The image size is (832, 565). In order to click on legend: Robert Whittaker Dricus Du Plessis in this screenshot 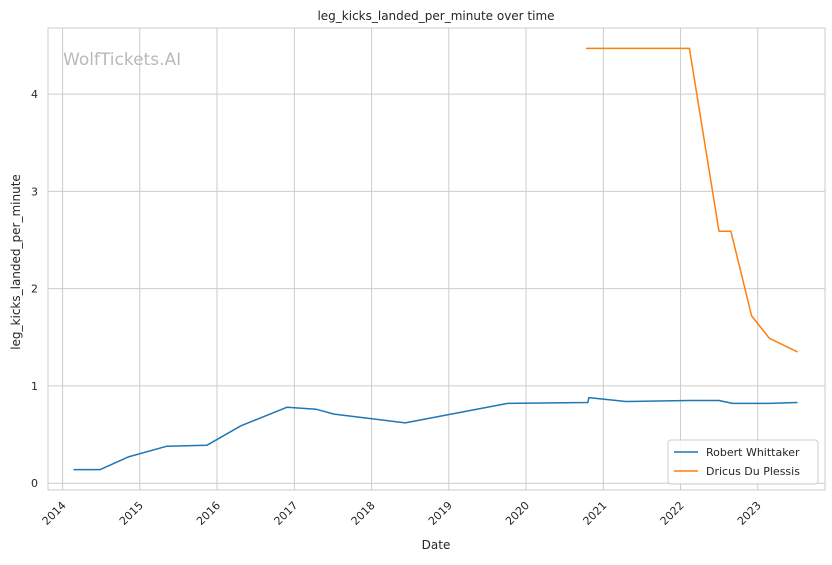, I will do `click(743, 462)`.